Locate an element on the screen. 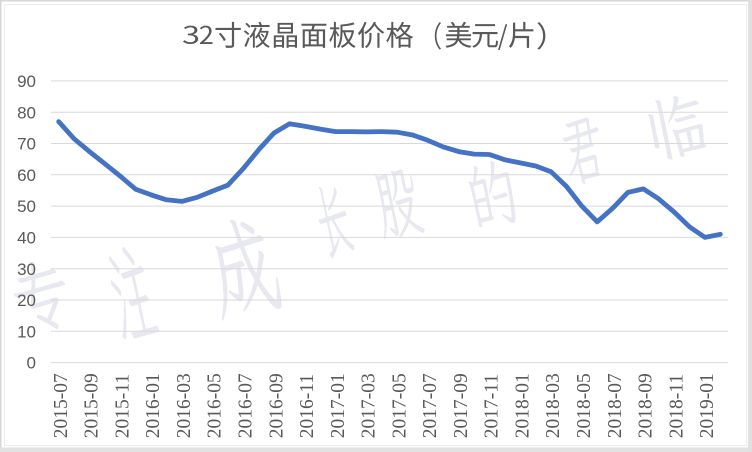 Image resolution: width=752 pixels, height=452 pixels. svg-text: 2018-05 is located at coordinates (584, 405).